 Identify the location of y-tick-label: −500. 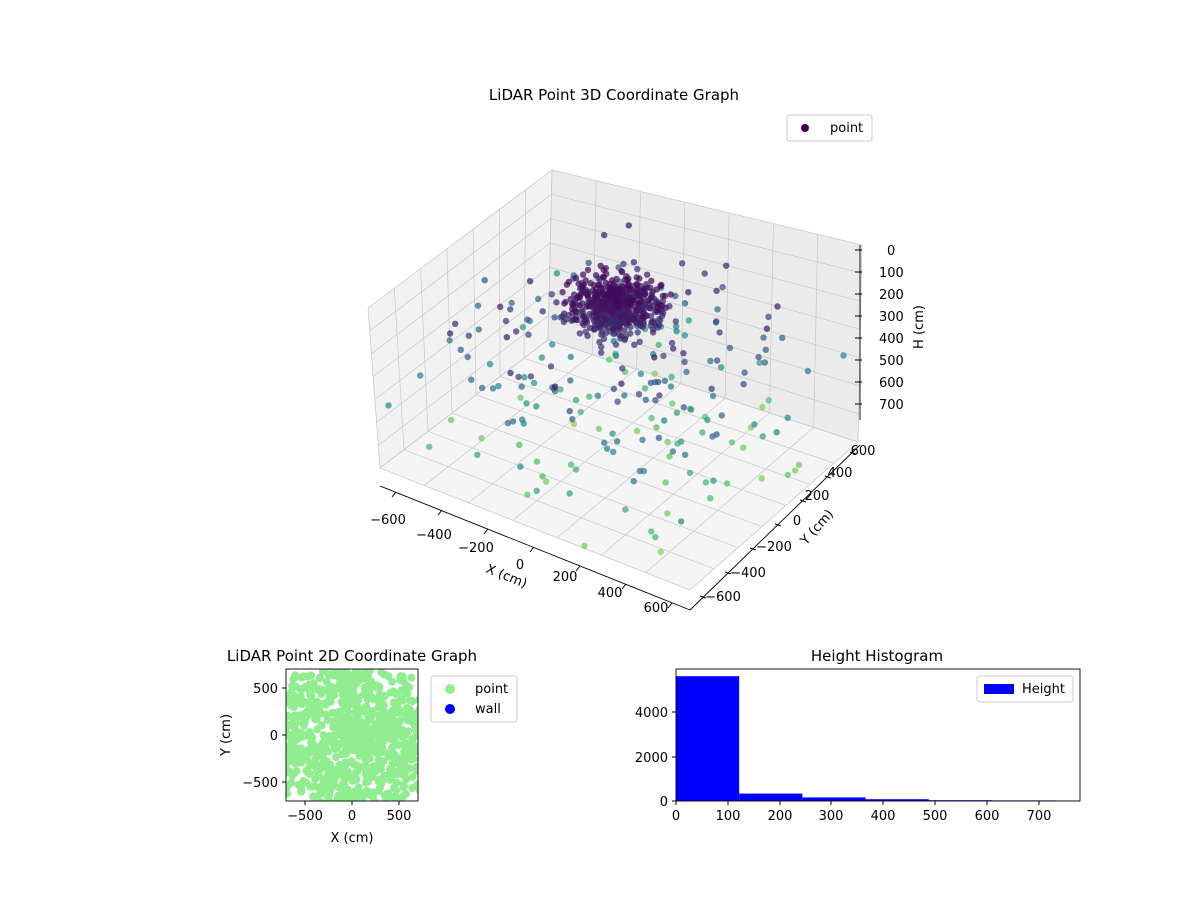
(260, 783).